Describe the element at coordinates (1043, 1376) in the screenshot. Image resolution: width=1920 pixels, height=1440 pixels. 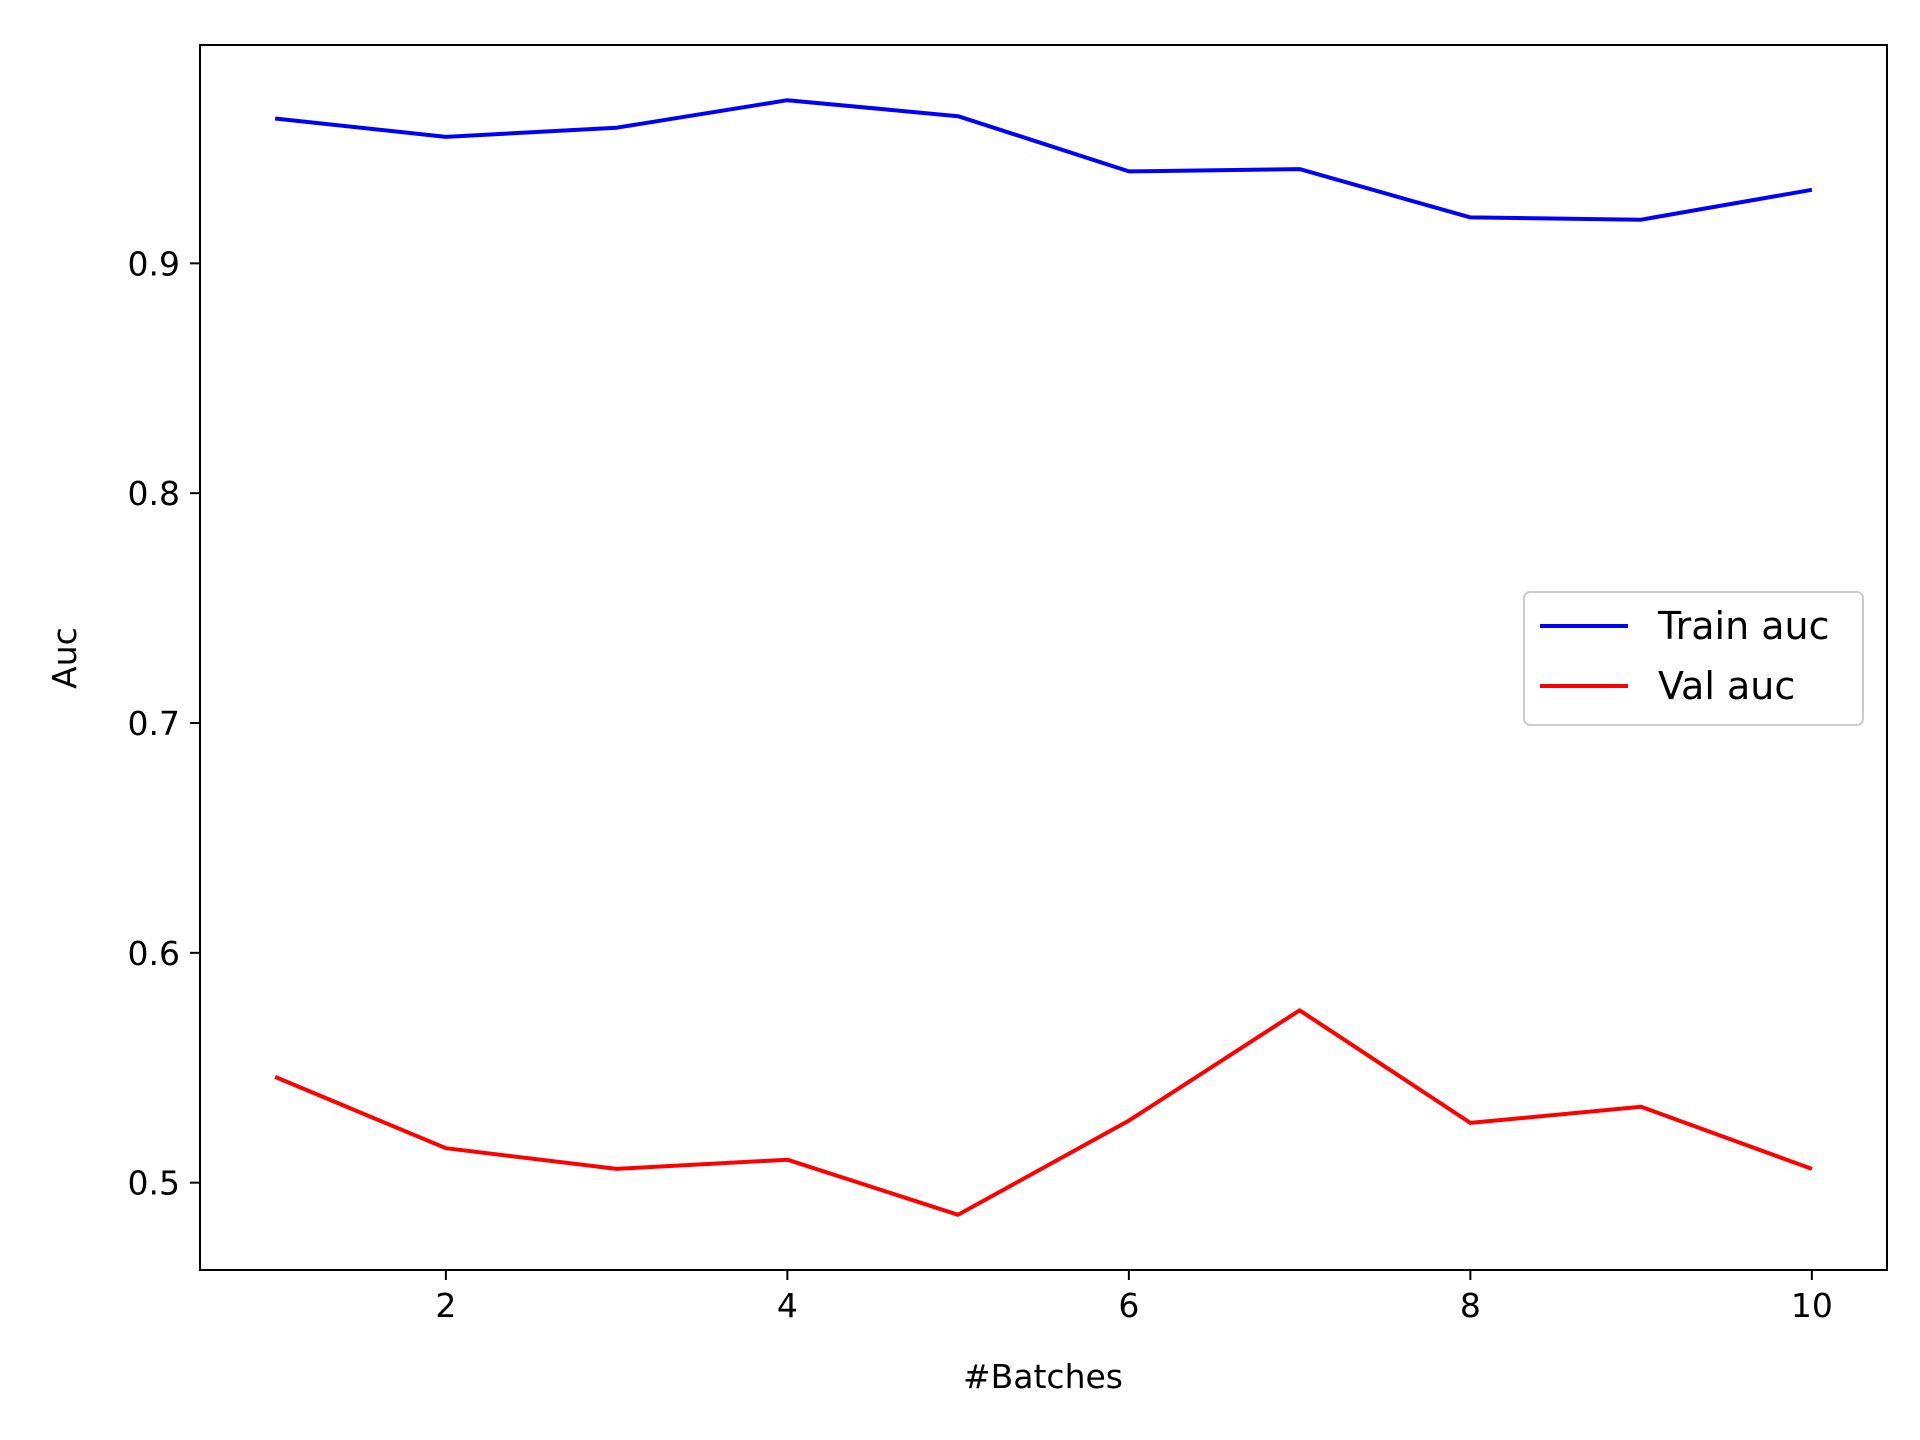
I see `x-axis-label: #Batches` at that location.